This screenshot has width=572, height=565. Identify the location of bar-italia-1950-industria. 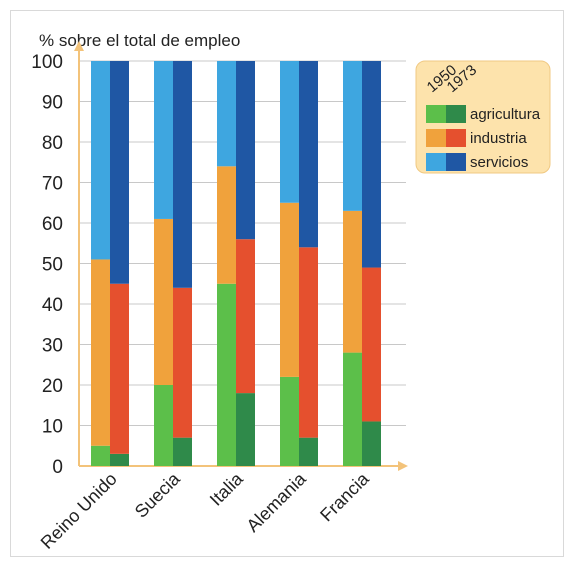
(226, 225).